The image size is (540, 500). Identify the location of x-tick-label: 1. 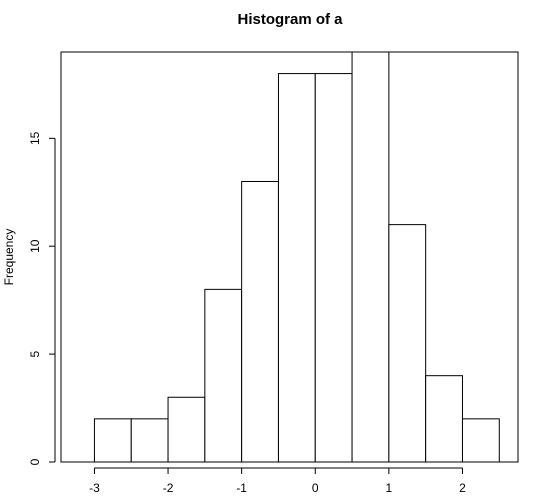
(389, 488).